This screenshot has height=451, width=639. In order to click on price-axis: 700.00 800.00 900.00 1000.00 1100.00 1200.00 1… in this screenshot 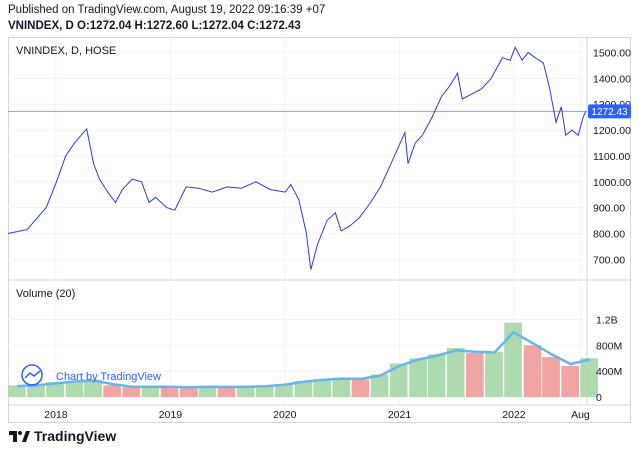, I will do `click(612, 157)`.